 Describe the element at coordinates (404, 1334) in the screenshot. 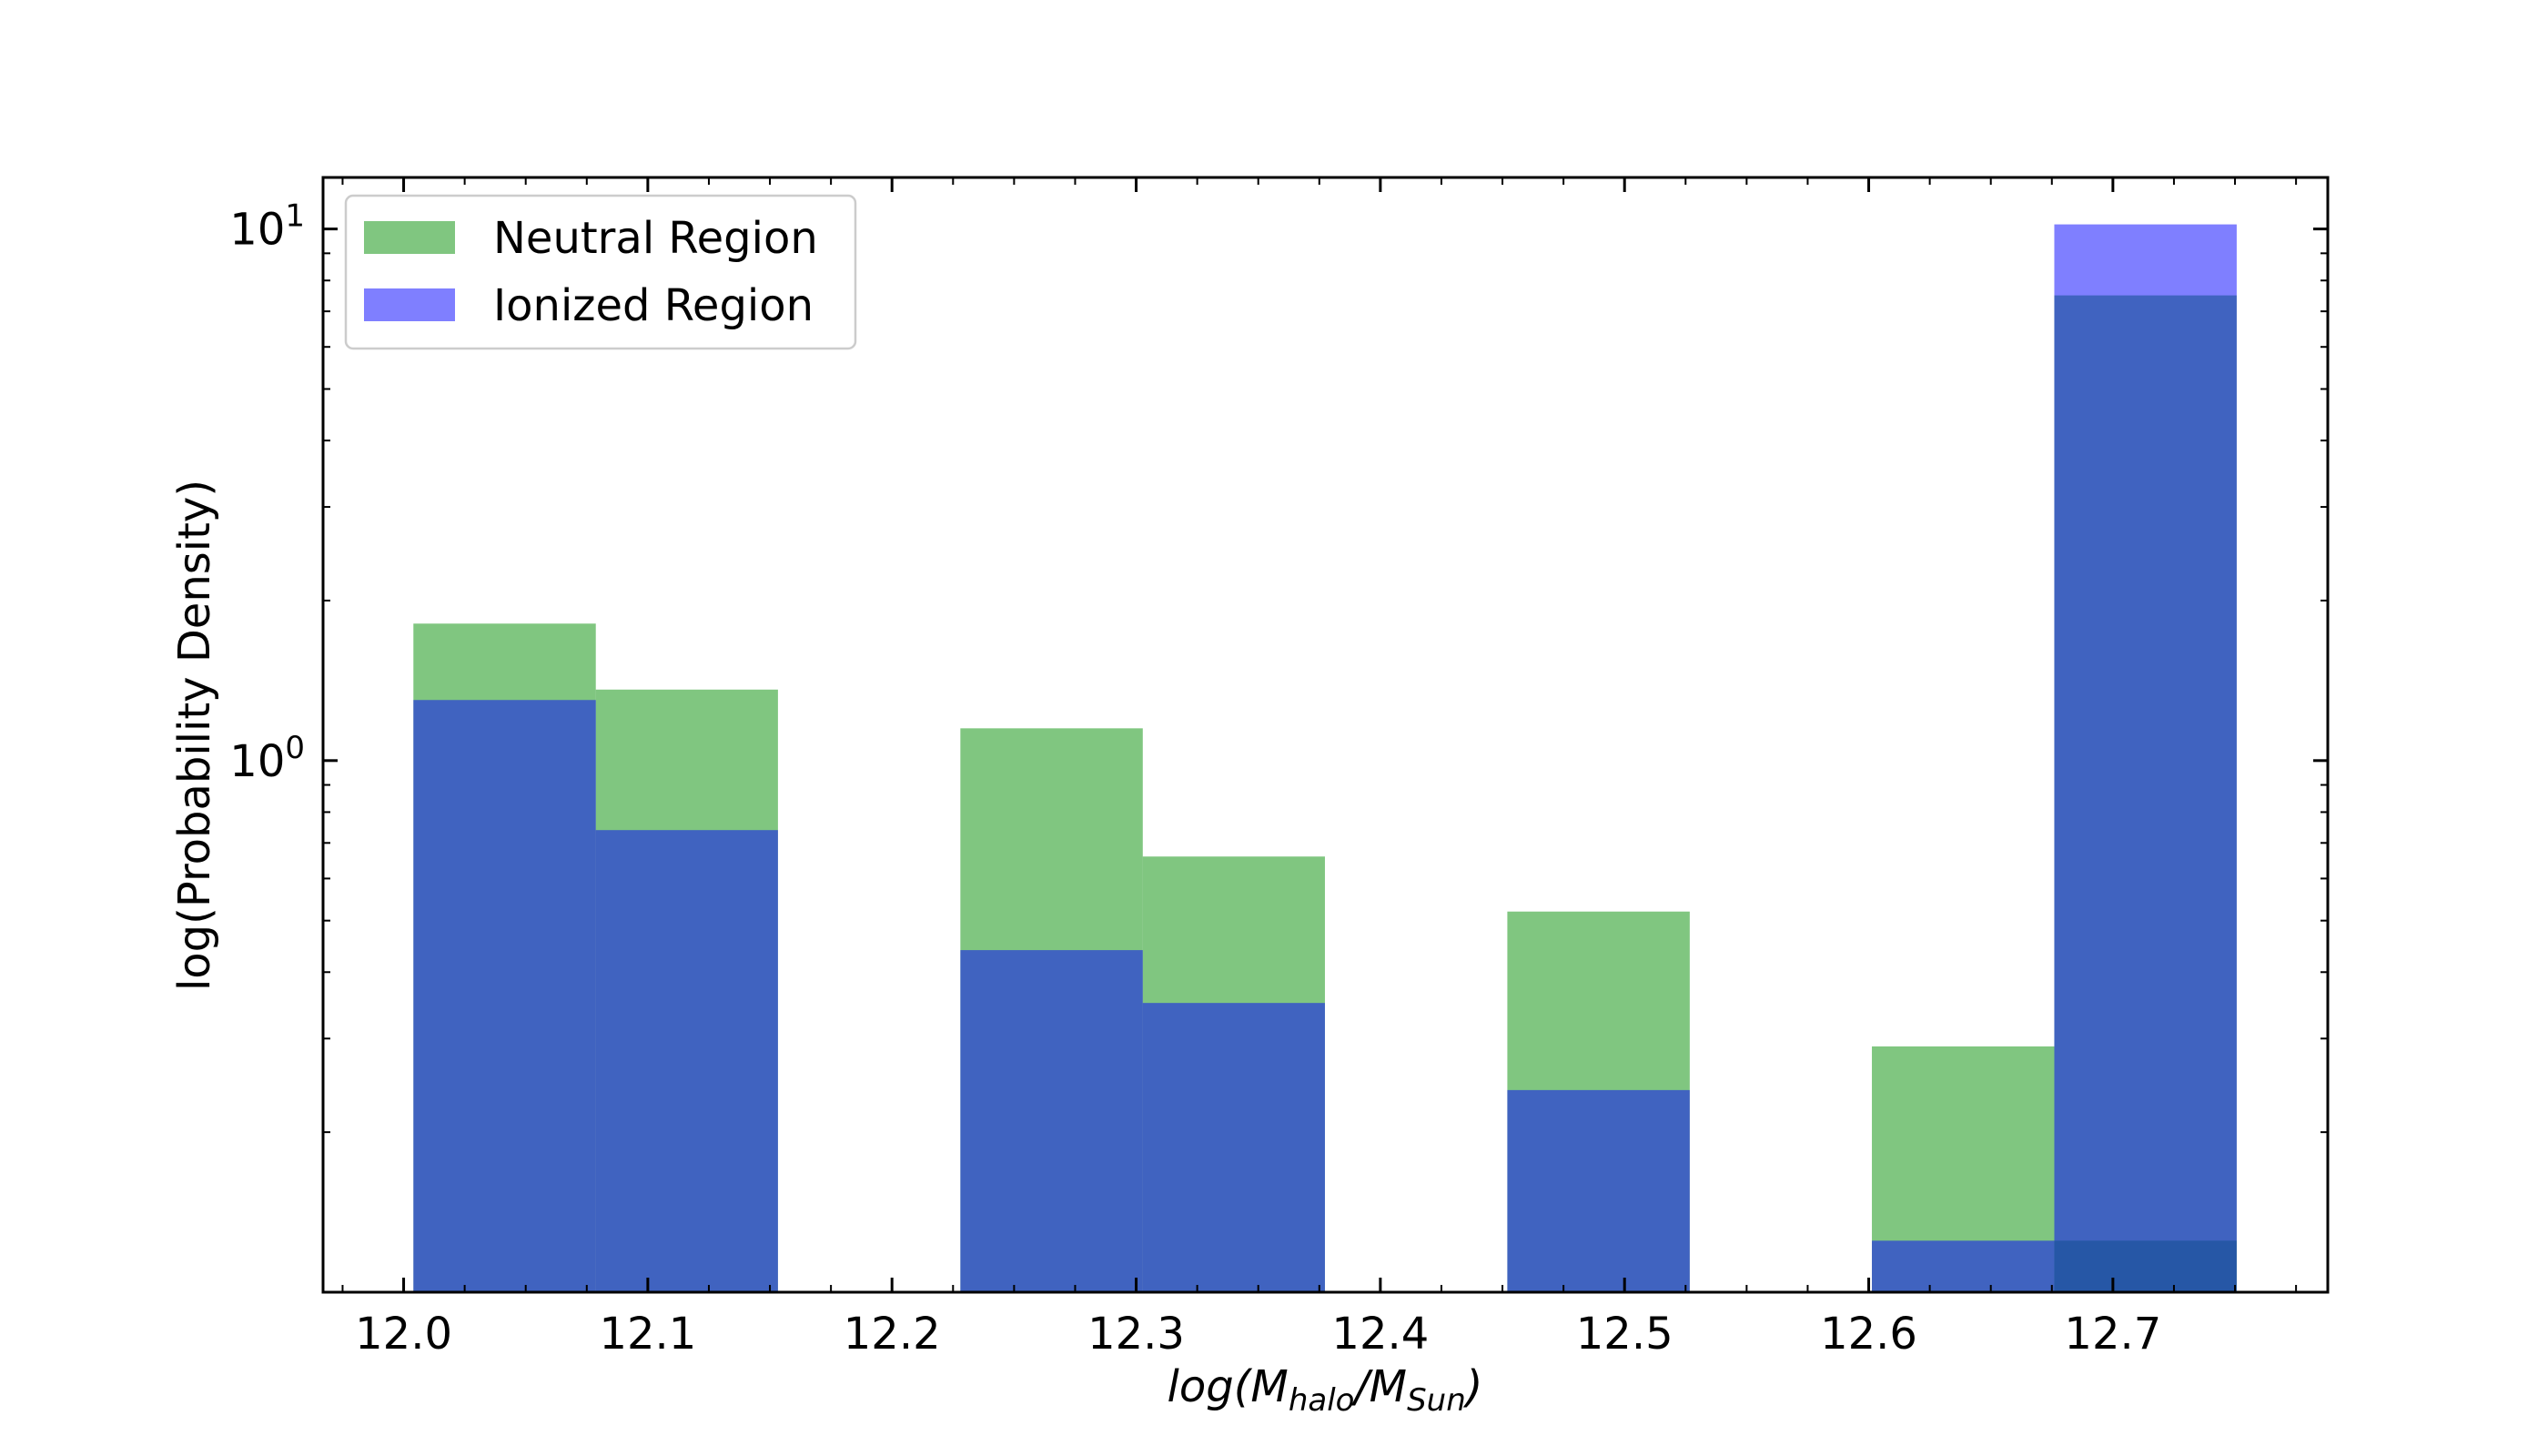

I see `x-tick-label: 12.0` at that location.